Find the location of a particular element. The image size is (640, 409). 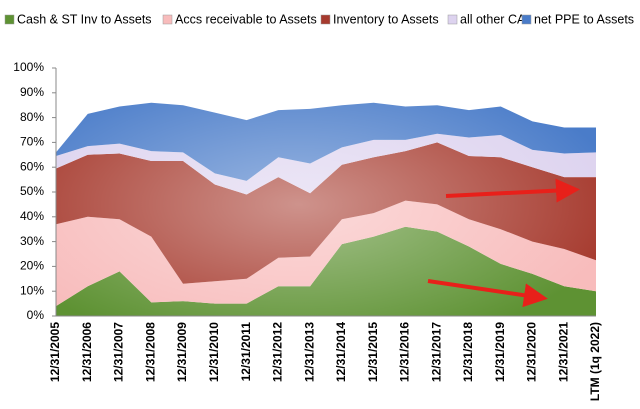

x-tick-label: 12/31/2009 is located at coordinates (182, 352).